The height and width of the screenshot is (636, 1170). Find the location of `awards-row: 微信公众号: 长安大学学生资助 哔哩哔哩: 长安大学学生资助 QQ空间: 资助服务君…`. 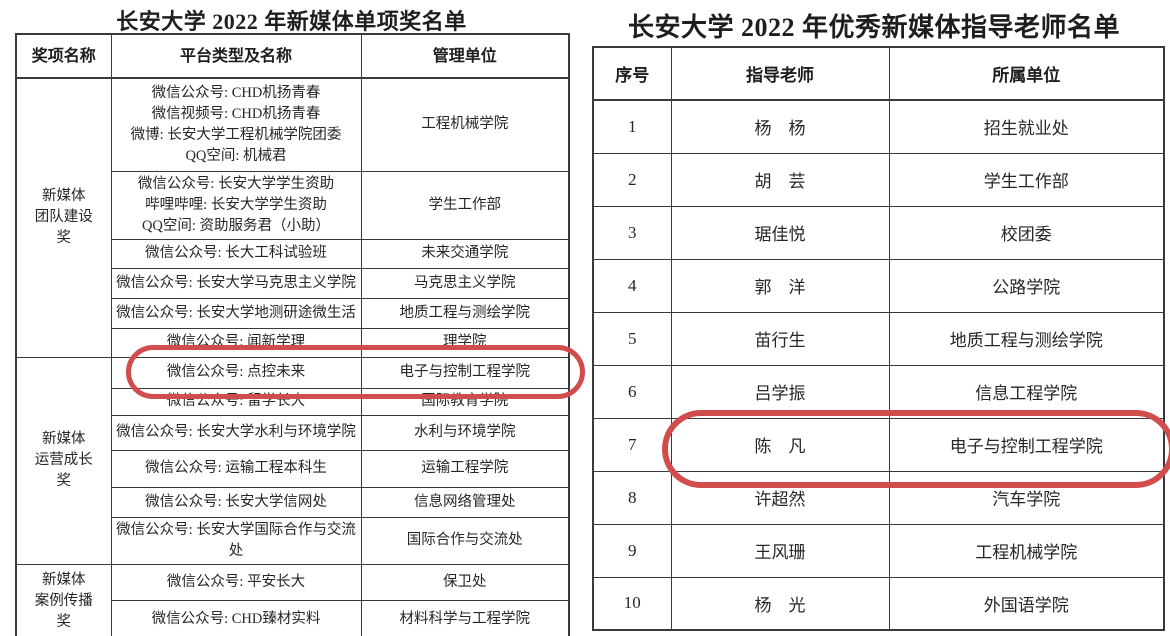

awards-row: 微信公众号: 长安大学学生资助 哔哩哔哩: 长安大学学生资助 QQ空间: 资助服务君… is located at coordinates (293, 205).